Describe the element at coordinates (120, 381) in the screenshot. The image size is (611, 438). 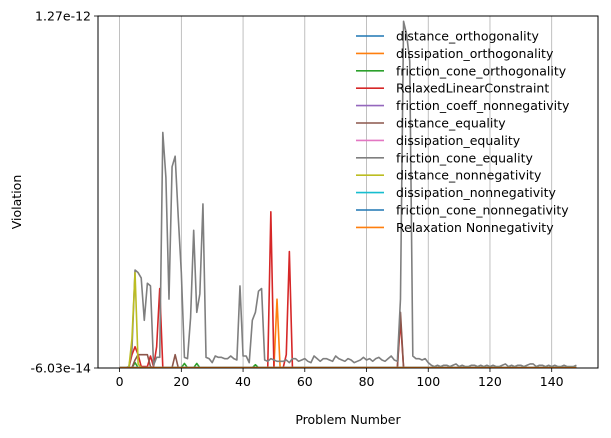
I see `x-tick-label: 0` at that location.